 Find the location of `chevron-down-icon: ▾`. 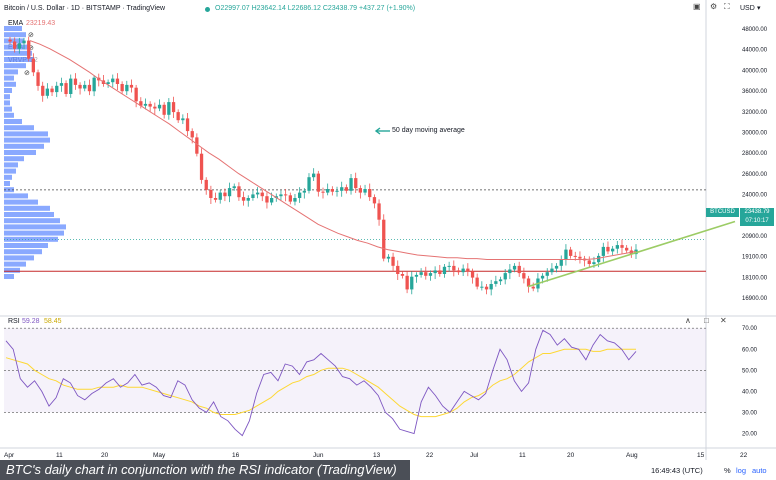

chevron-down-icon: ▾ is located at coordinates (759, 8).